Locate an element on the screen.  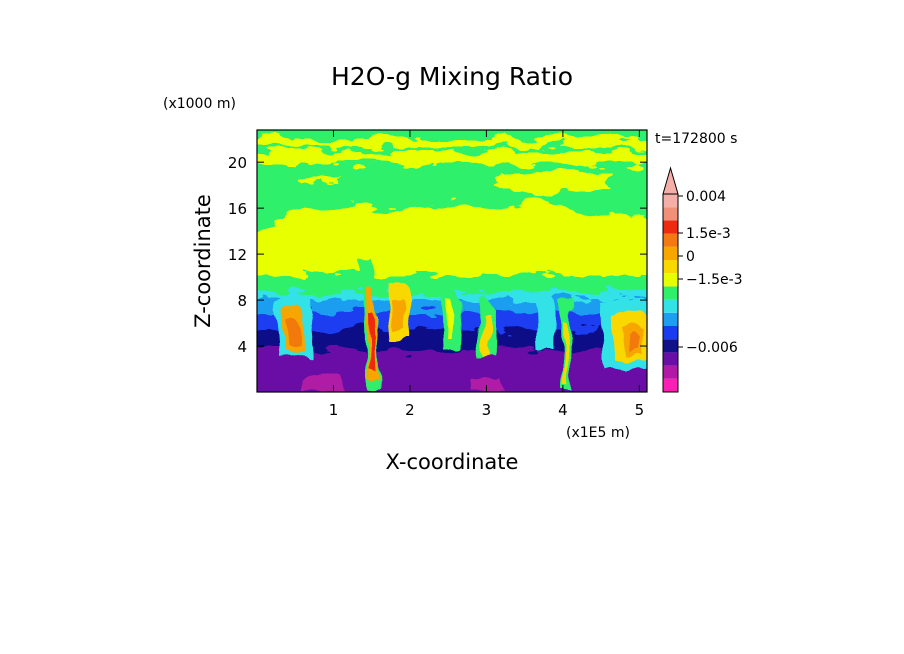
colorbar-label: 1.5e-3 is located at coordinates (708, 234).